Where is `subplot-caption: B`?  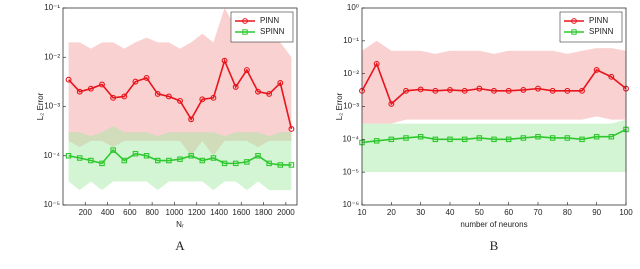 subplot-caption: B is located at coordinates (494, 245).